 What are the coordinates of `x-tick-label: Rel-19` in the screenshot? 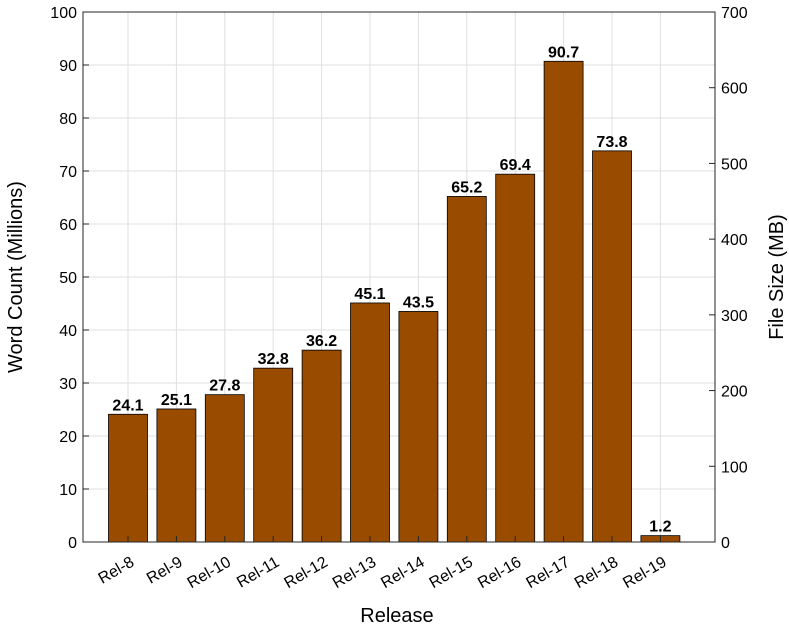 It's located at (644, 573).